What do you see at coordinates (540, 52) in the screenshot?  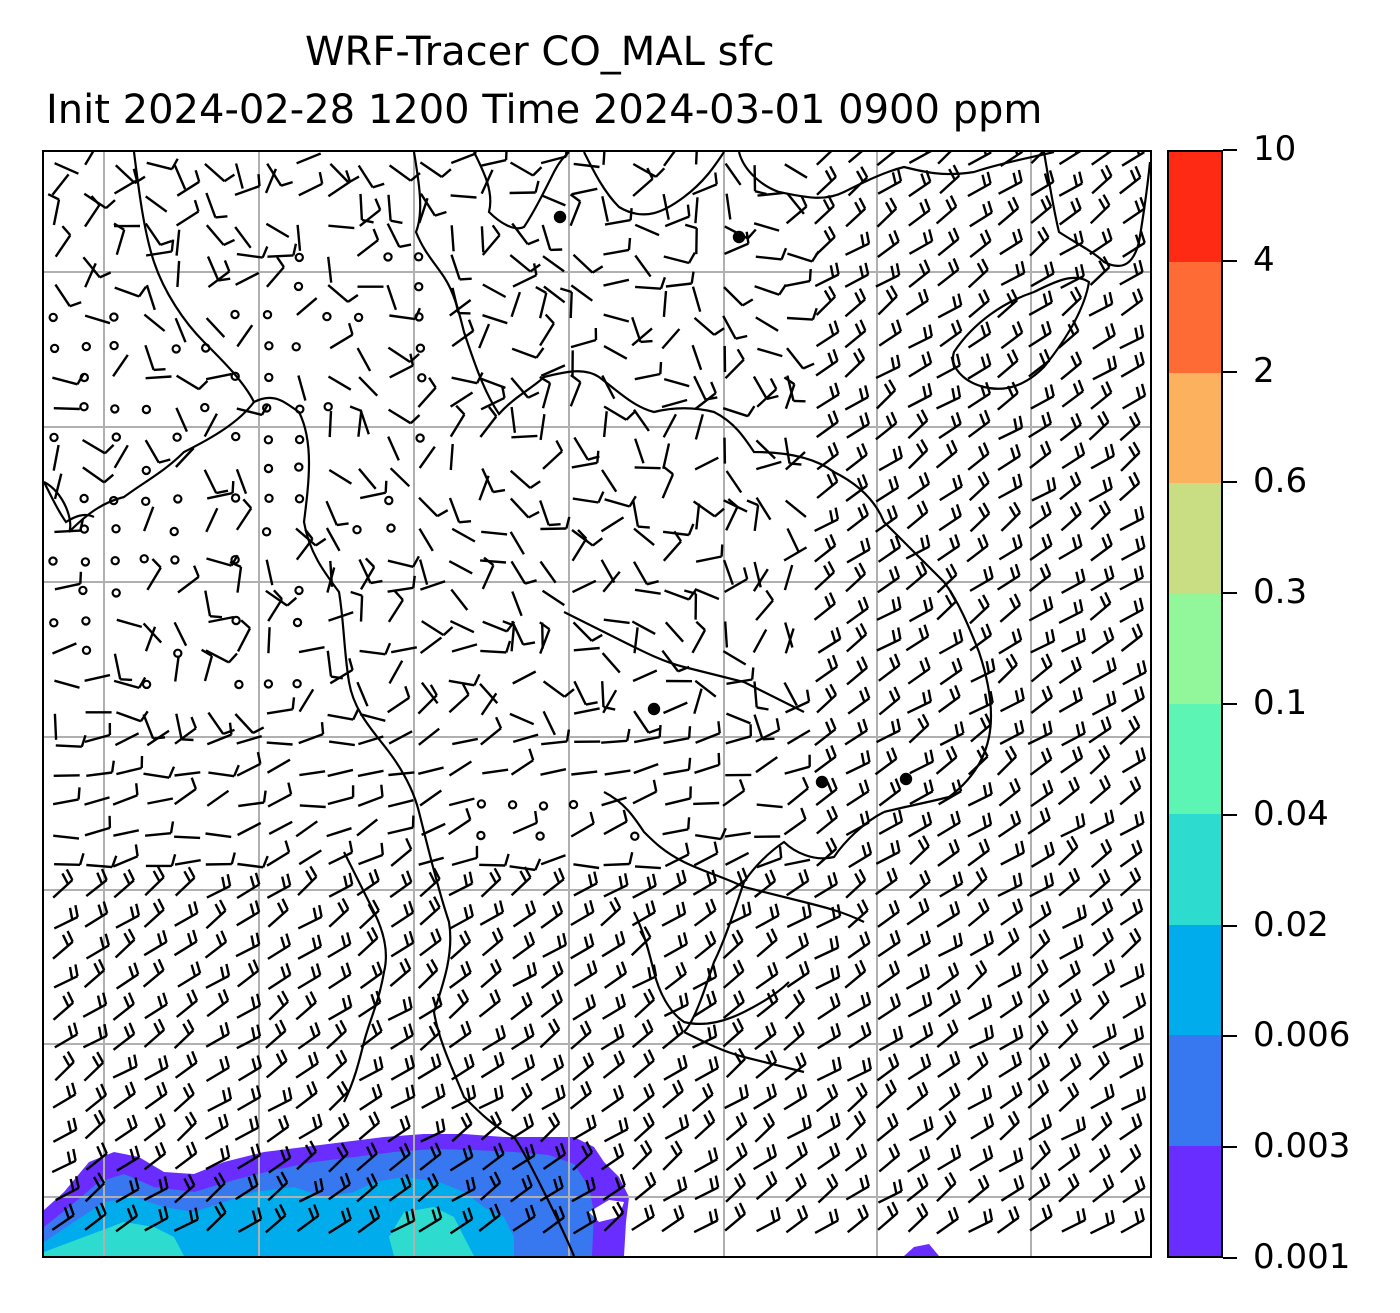 I see `plot-title-line-1: WRF-Tracer CO_MAL sfc` at bounding box center [540, 52].